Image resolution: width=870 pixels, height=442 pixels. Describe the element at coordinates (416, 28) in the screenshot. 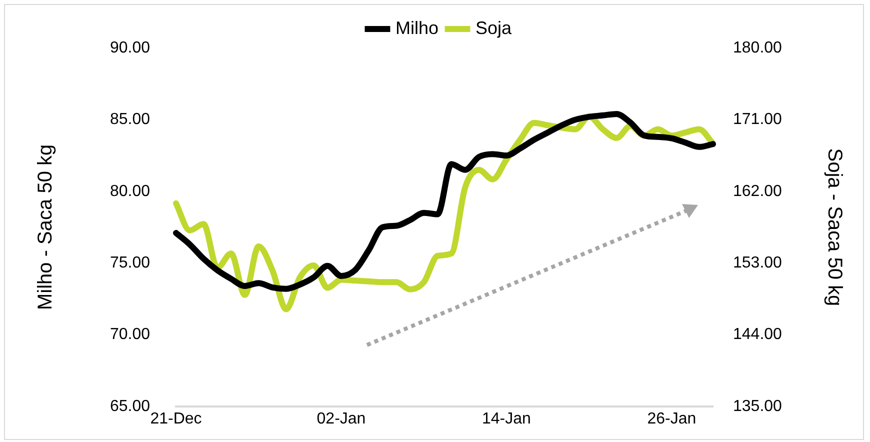

I see `legend-label: Milho` at that location.